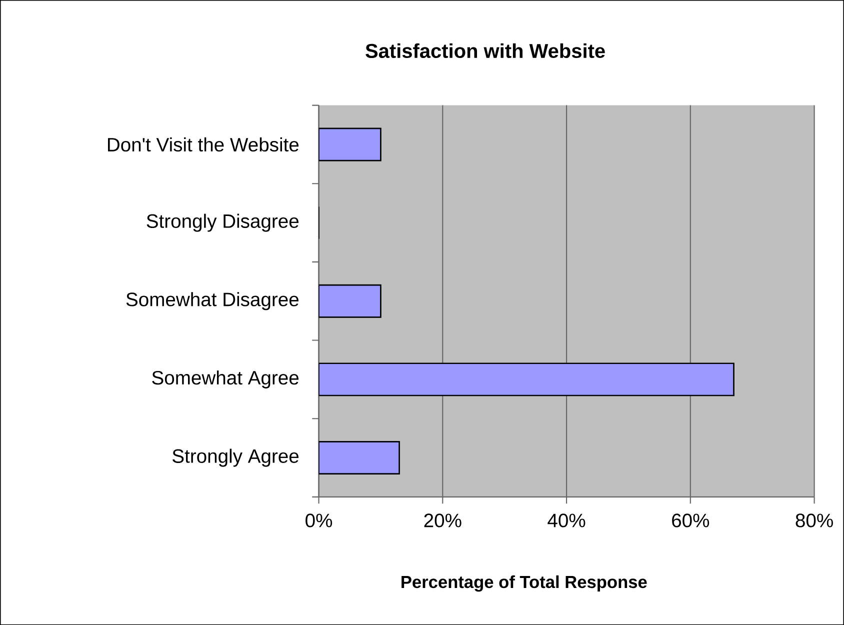 This screenshot has height=625, width=844. I want to click on x-axis-title: Percentage of Total Response, so click(524, 583).